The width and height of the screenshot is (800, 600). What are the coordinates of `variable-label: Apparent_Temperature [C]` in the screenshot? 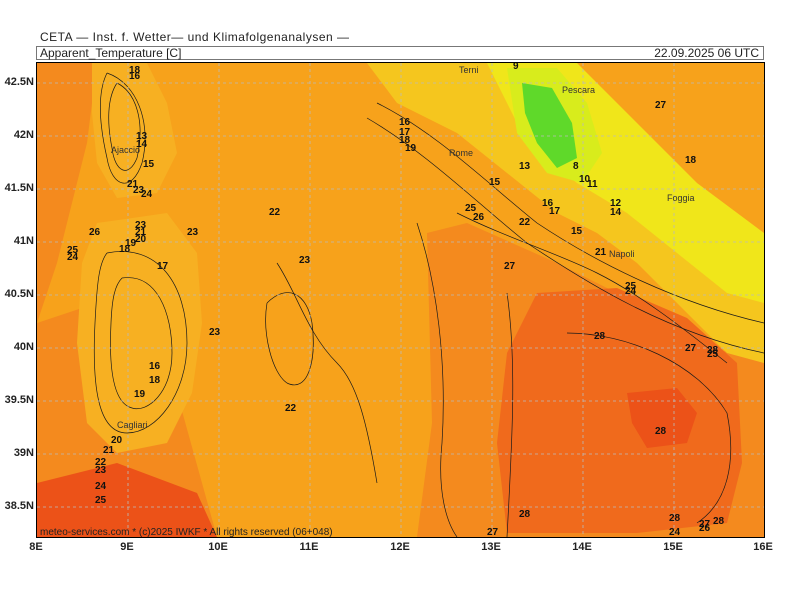 It's located at (111, 53).